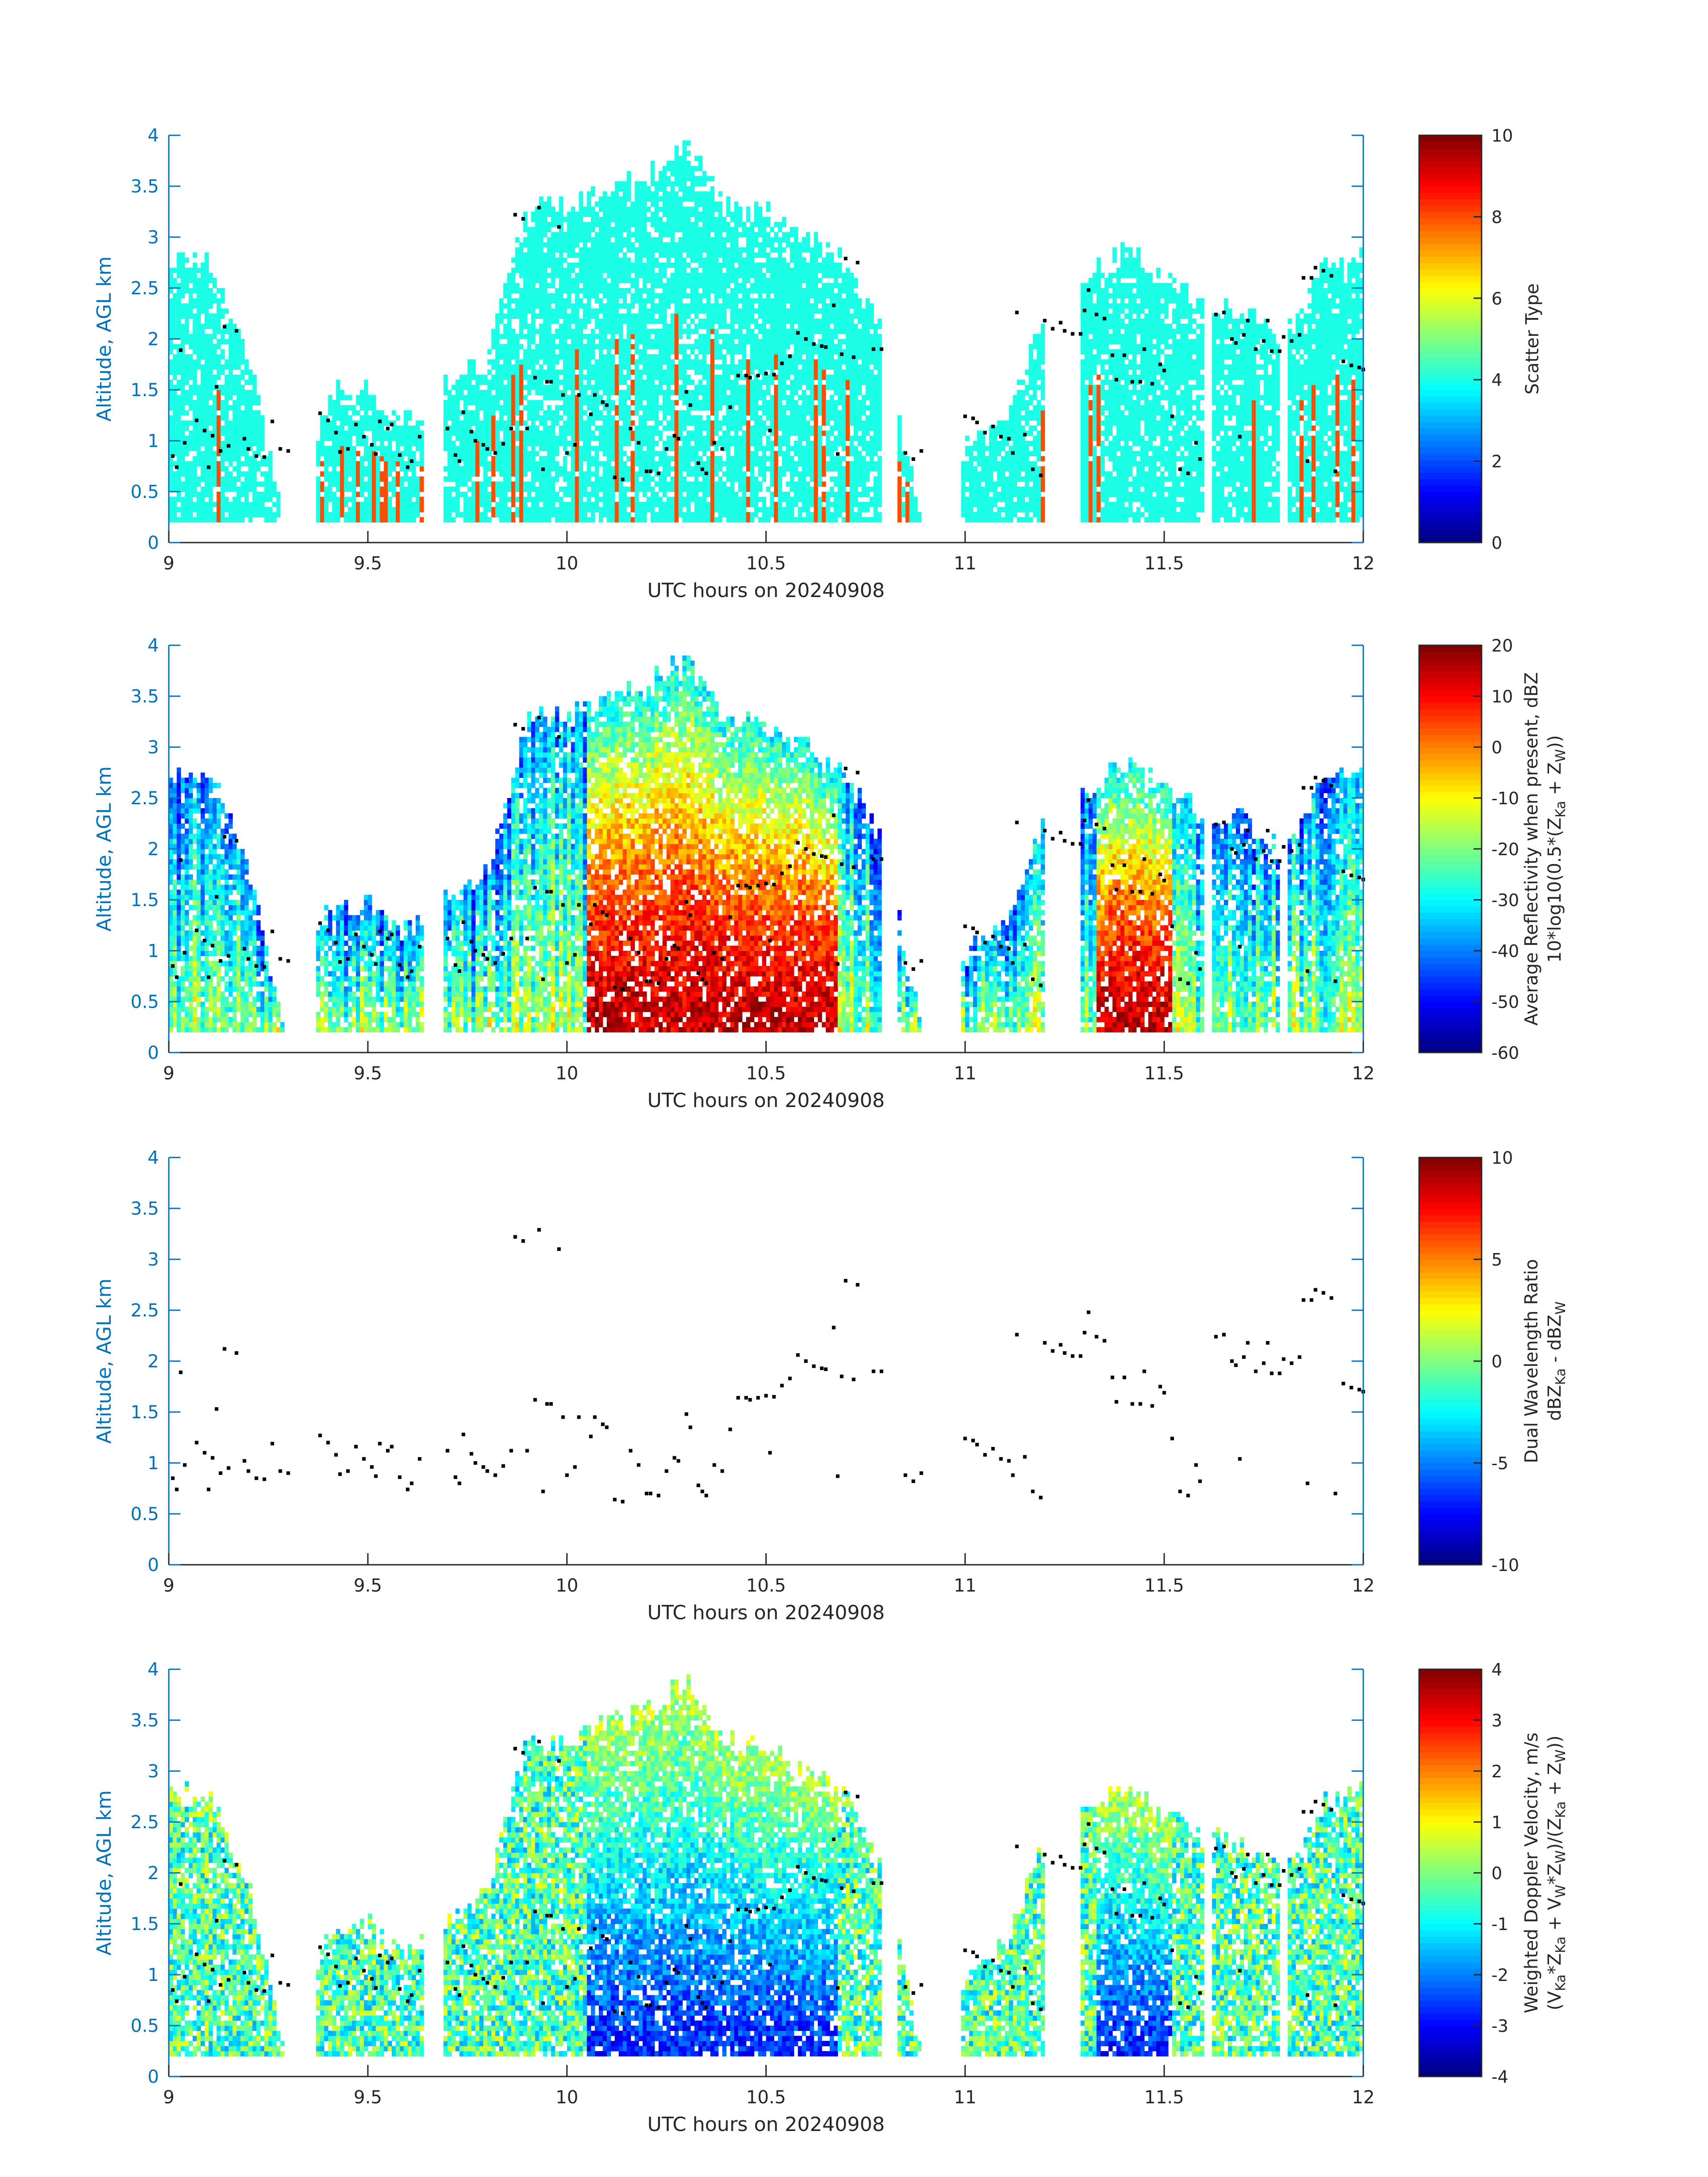  Describe the element at coordinates (1363, 1073) in the screenshot. I see `x-tick-label: 12` at that location.